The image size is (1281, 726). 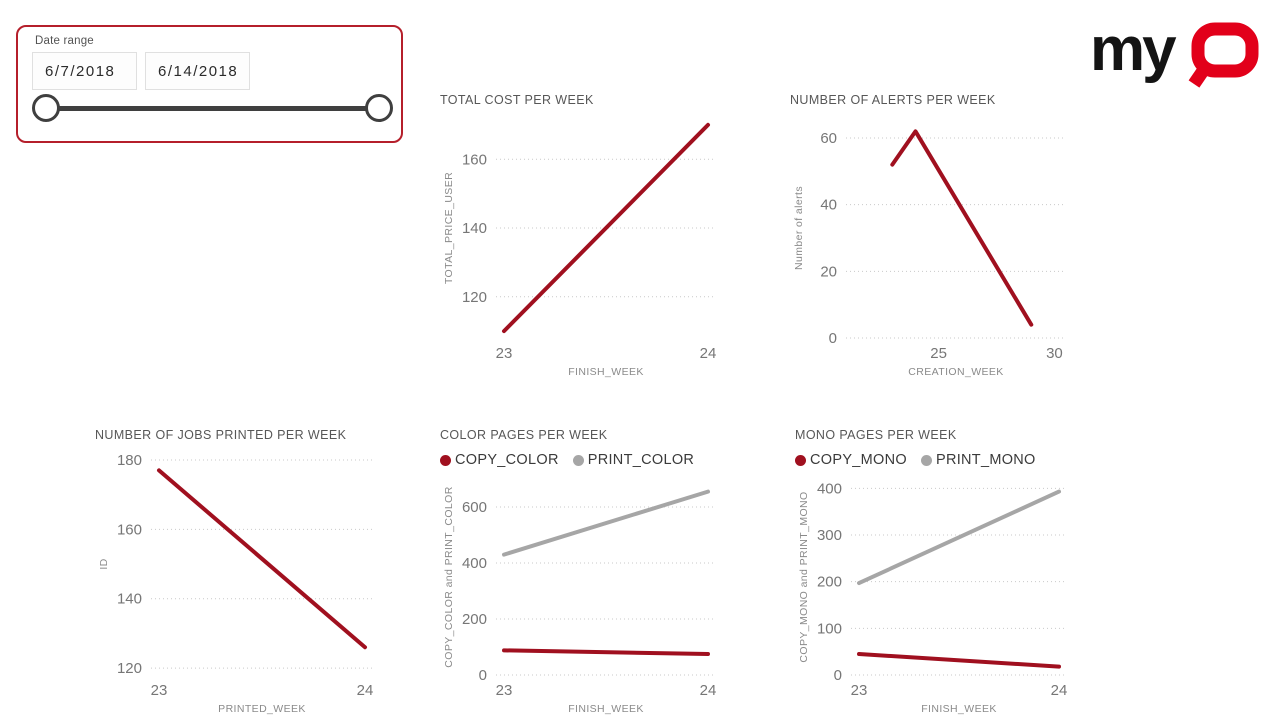 What do you see at coordinates (876, 435) in the screenshot?
I see `chart-title: MONO PAGES PER WEEK` at bounding box center [876, 435].